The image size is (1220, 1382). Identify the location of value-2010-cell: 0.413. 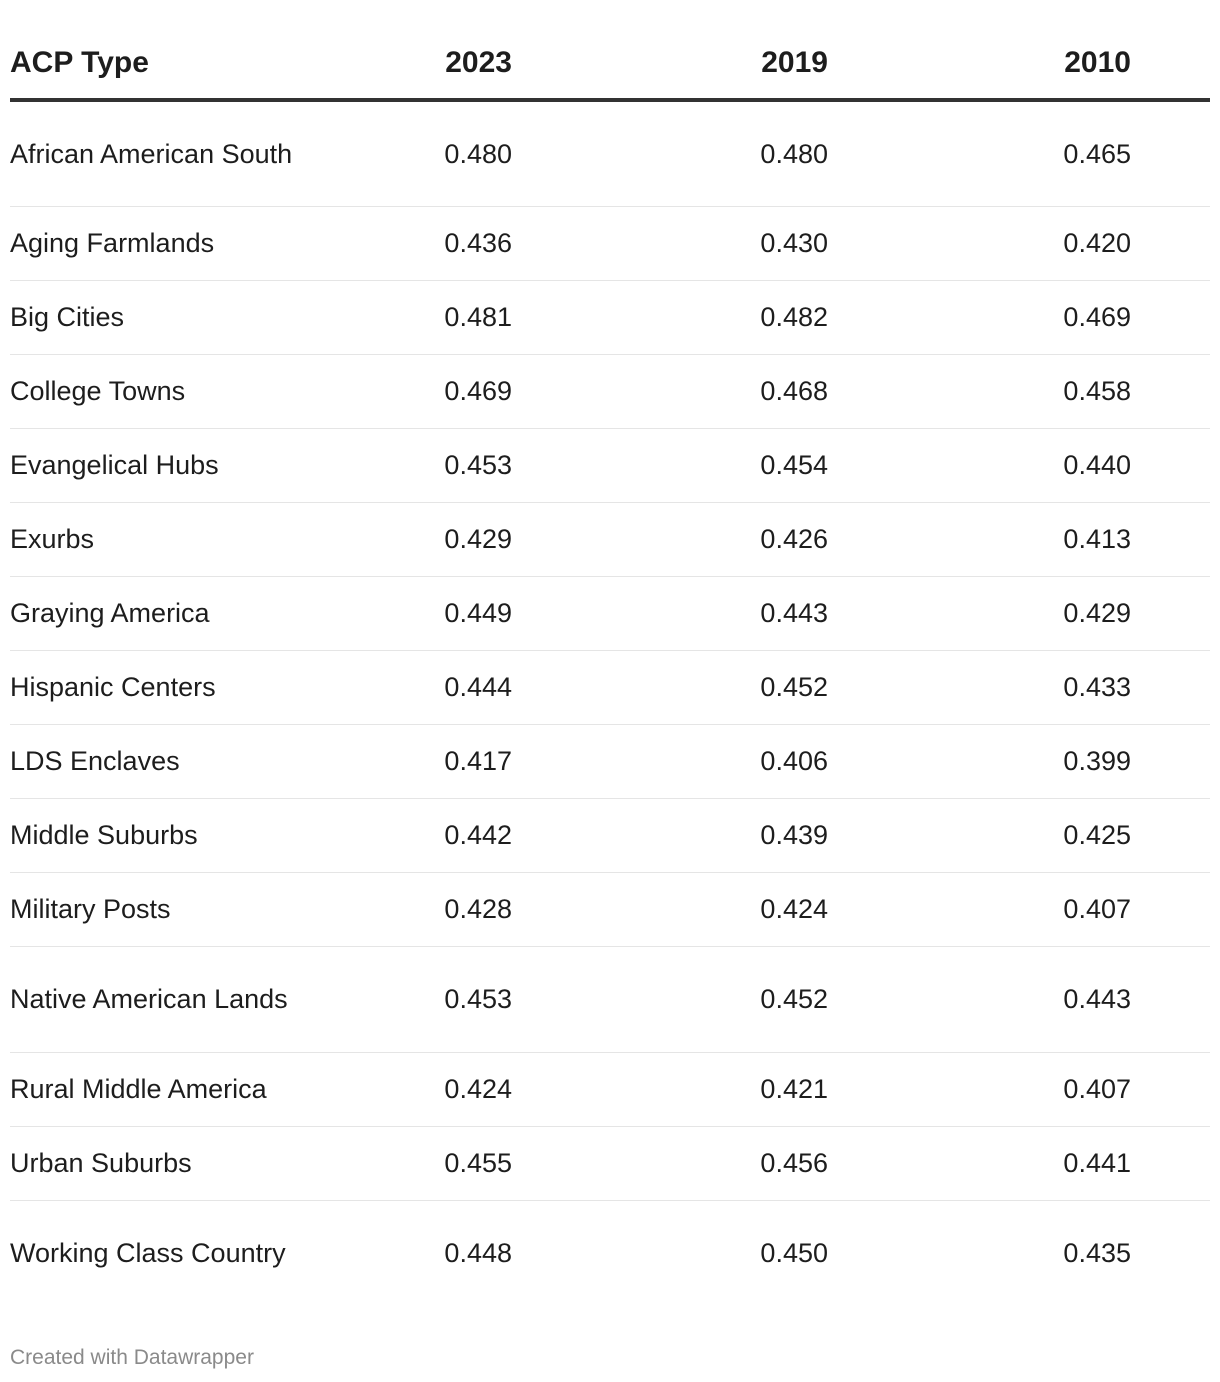
(979, 539).